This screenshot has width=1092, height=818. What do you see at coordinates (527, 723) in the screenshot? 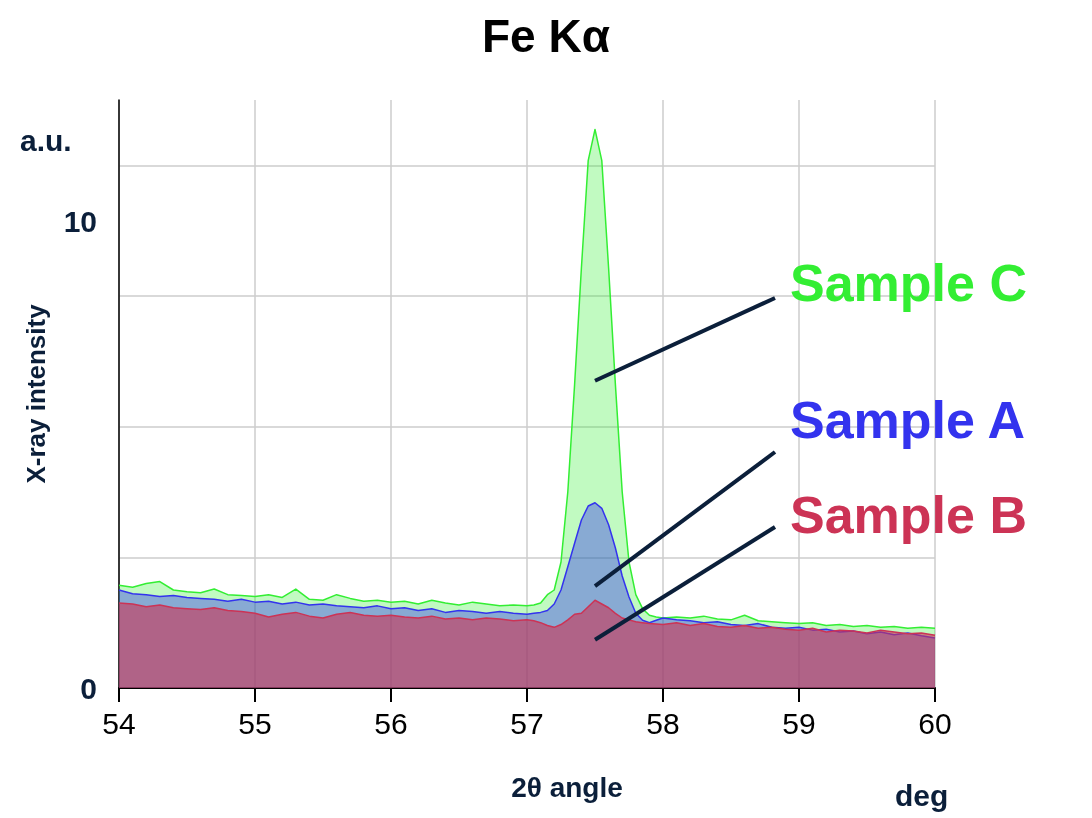
I see `x-tick-label: 57` at bounding box center [527, 723].